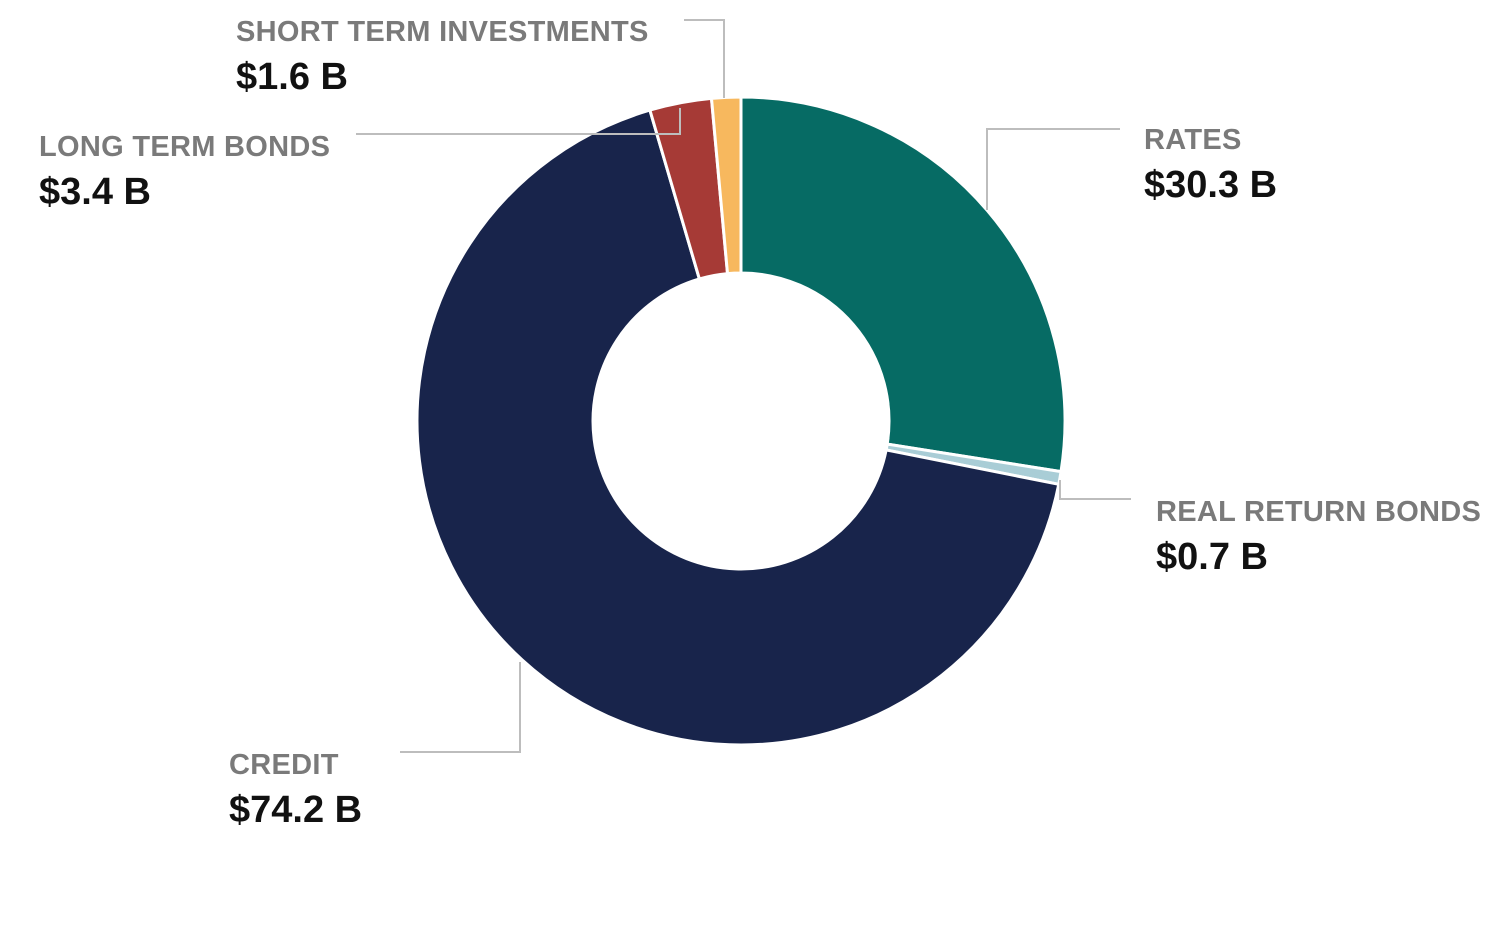 This screenshot has height=932, width=1485. I want to click on slice-value-long-term-bonds: $3.4 B, so click(95, 192).